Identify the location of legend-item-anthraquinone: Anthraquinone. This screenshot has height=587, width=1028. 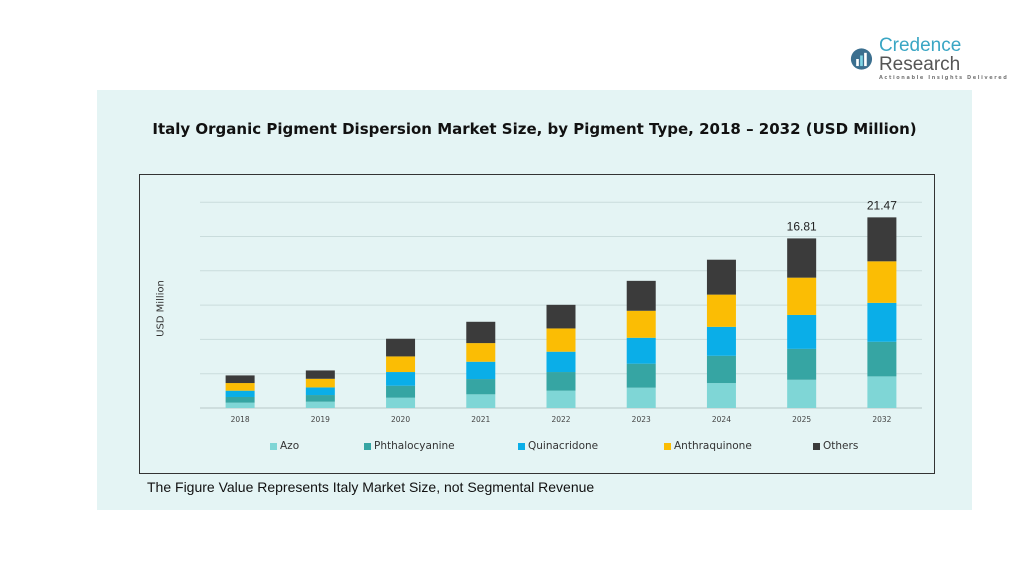
(708, 446).